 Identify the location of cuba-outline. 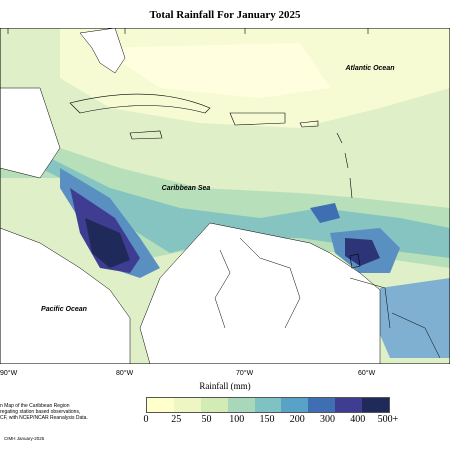
(140, 103).